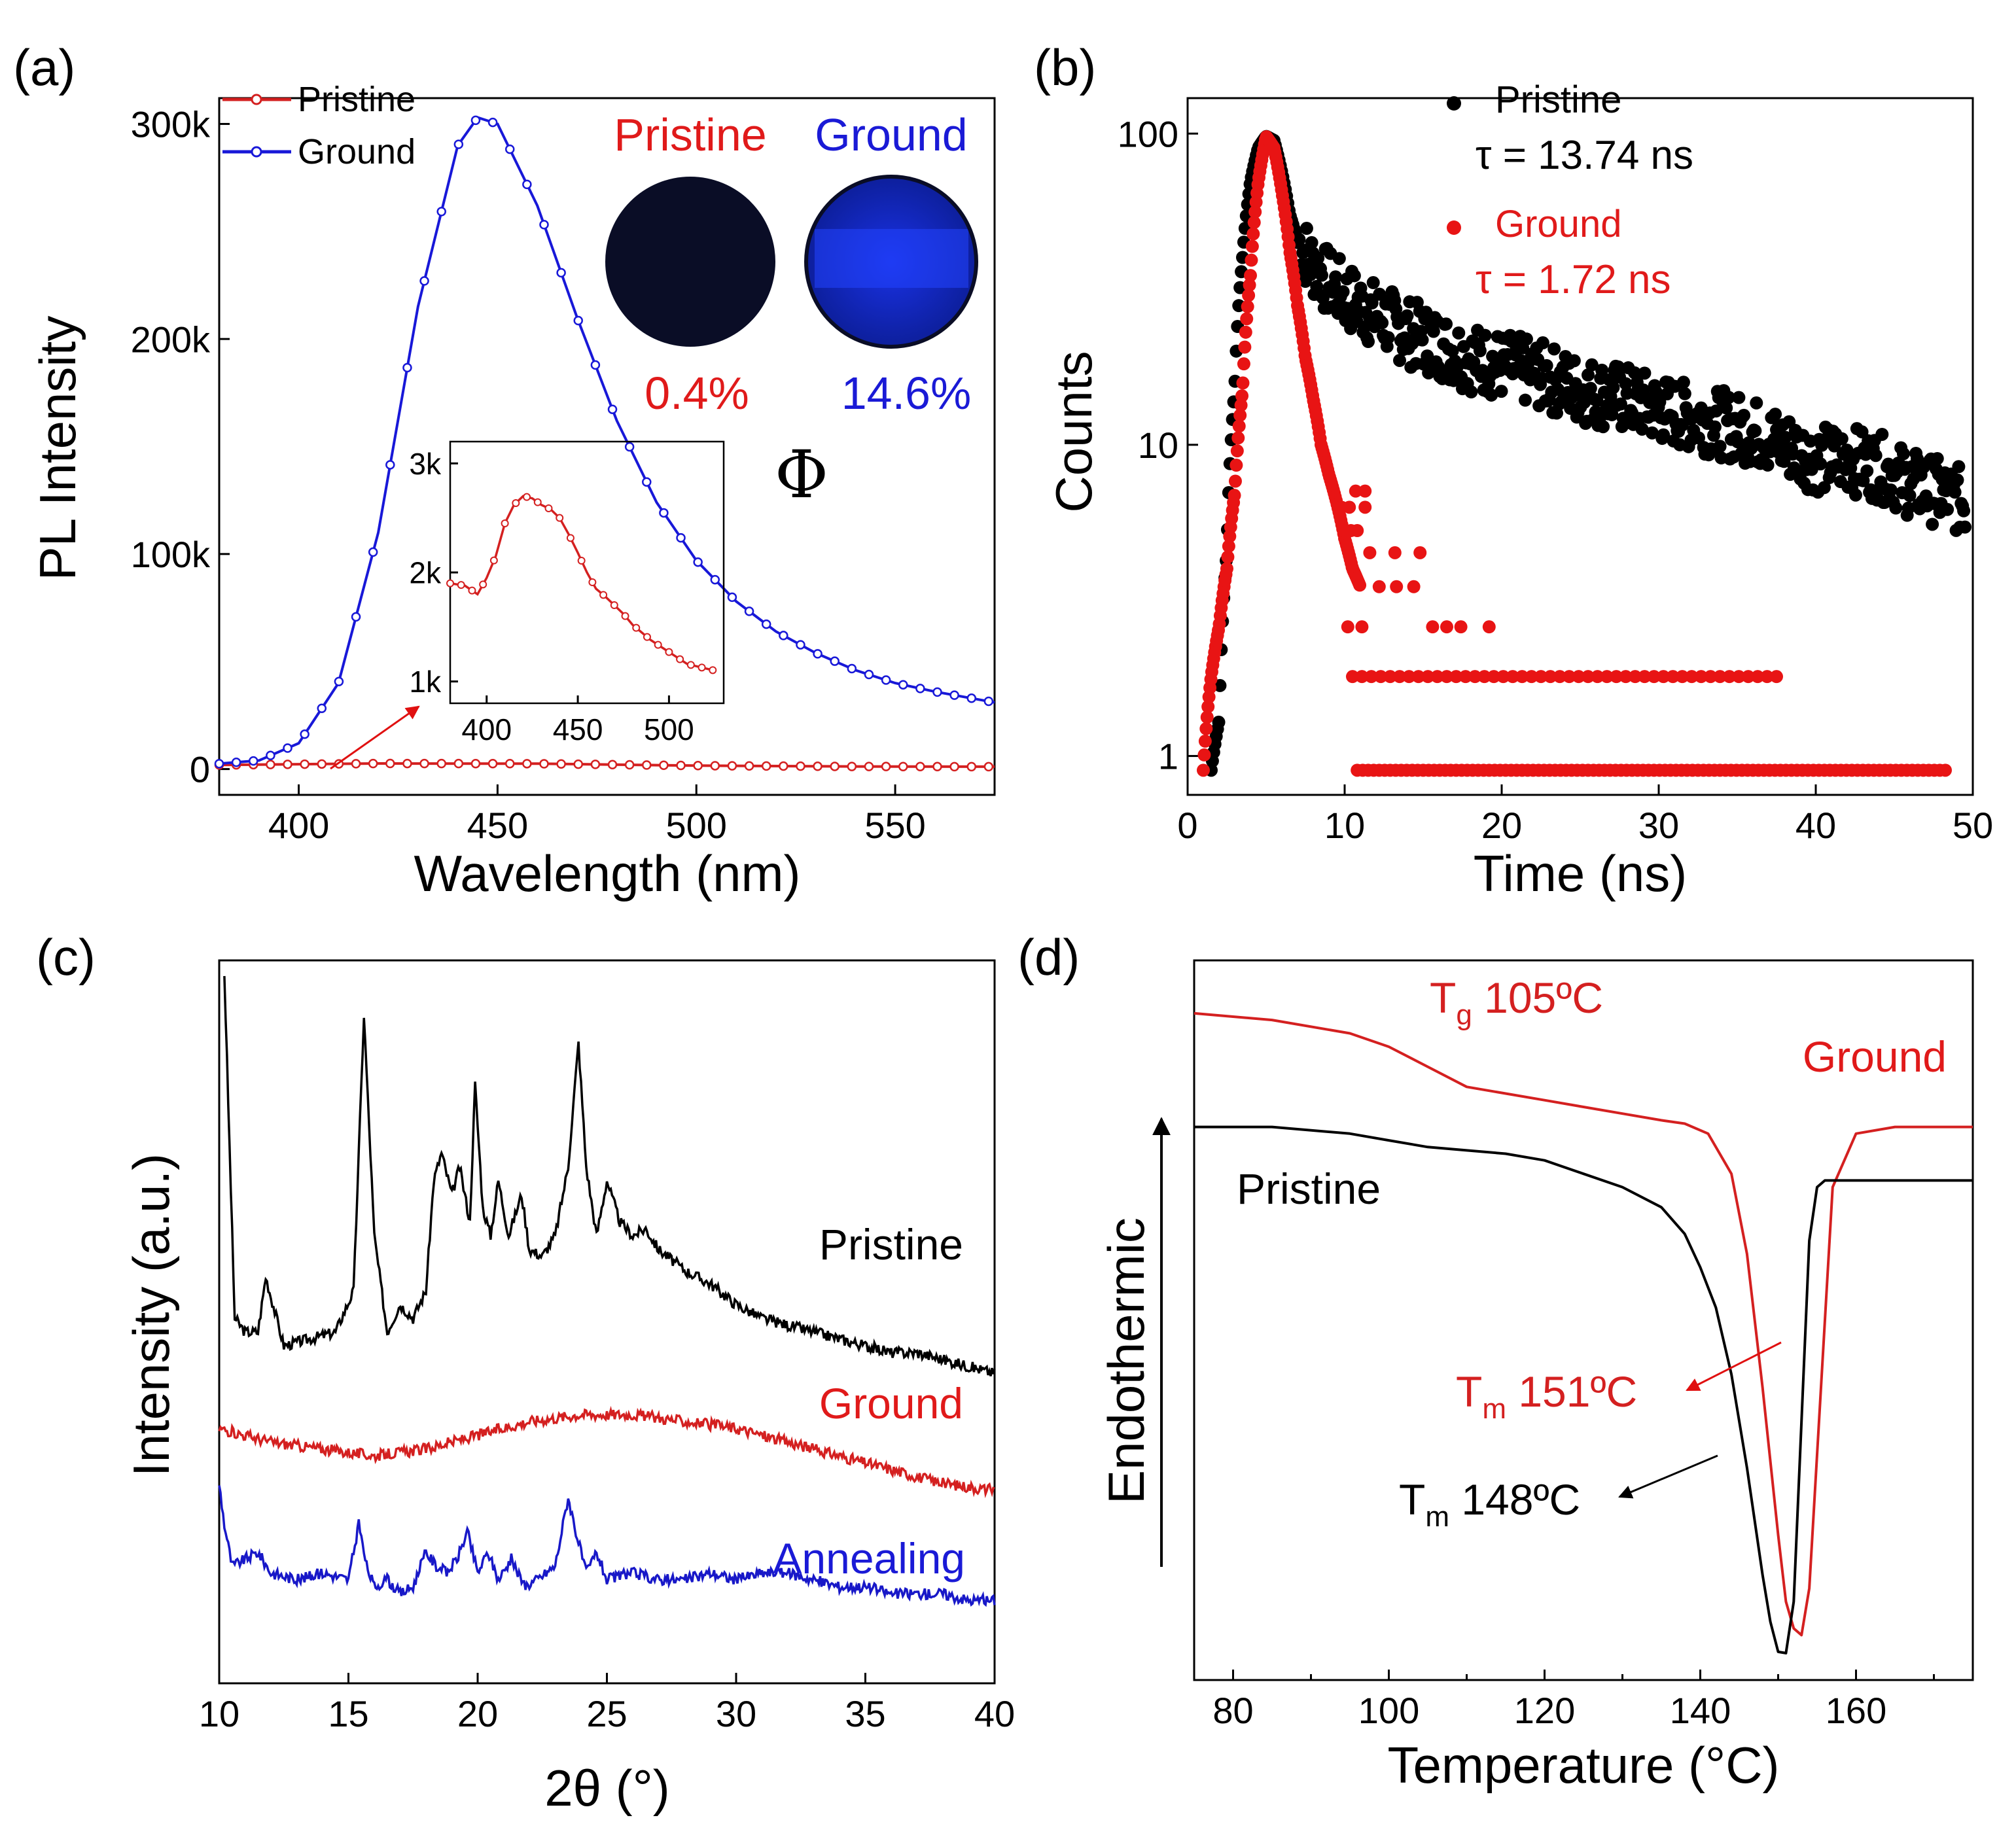 The height and width of the screenshot is (1839, 2016). Describe the element at coordinates (1489, 1504) in the screenshot. I see `annotation-tm-pristine: Tm 148ºC` at that location.